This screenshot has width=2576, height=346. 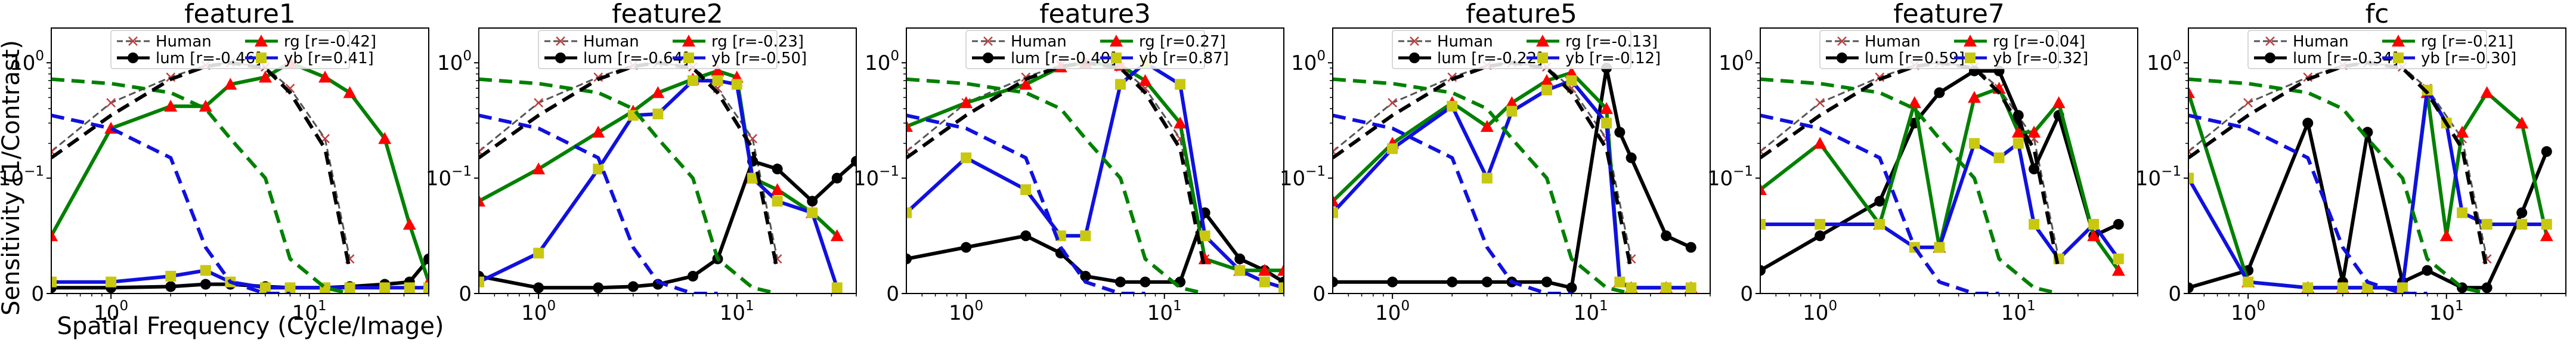 What do you see at coordinates (2041, 58) in the screenshot?
I see `legend-label: yb [r=-0.32]` at bounding box center [2041, 58].